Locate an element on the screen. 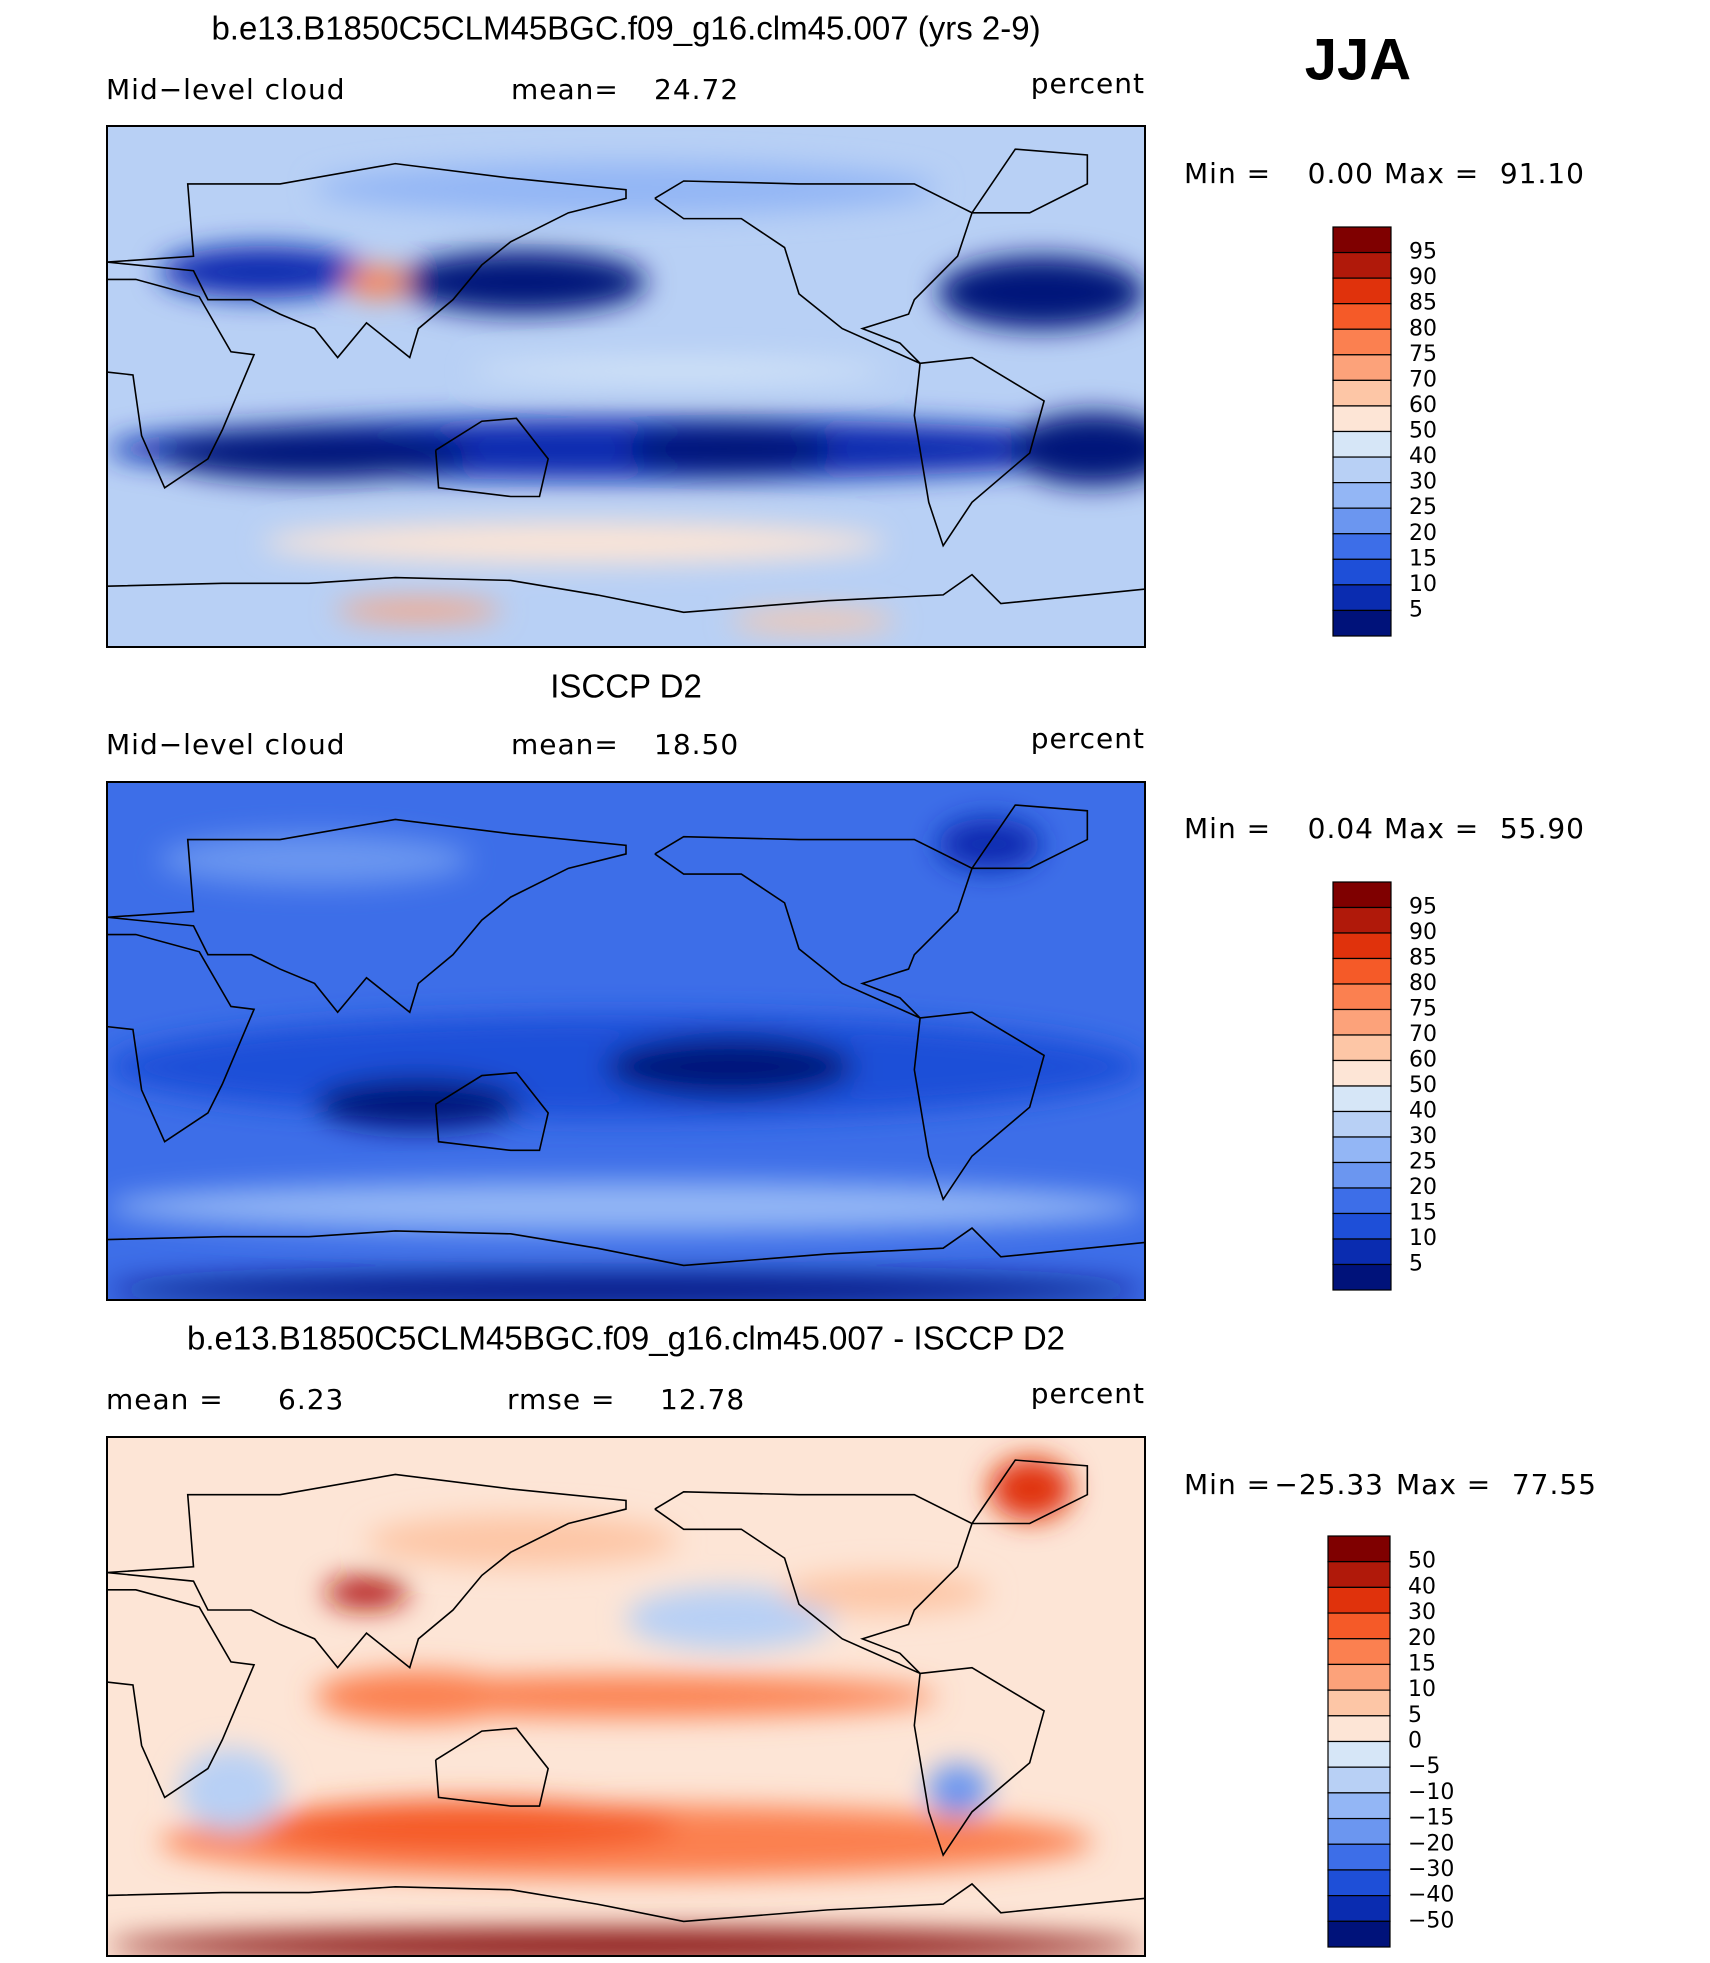  max-value: 55.90 is located at coordinates (1542, 828).